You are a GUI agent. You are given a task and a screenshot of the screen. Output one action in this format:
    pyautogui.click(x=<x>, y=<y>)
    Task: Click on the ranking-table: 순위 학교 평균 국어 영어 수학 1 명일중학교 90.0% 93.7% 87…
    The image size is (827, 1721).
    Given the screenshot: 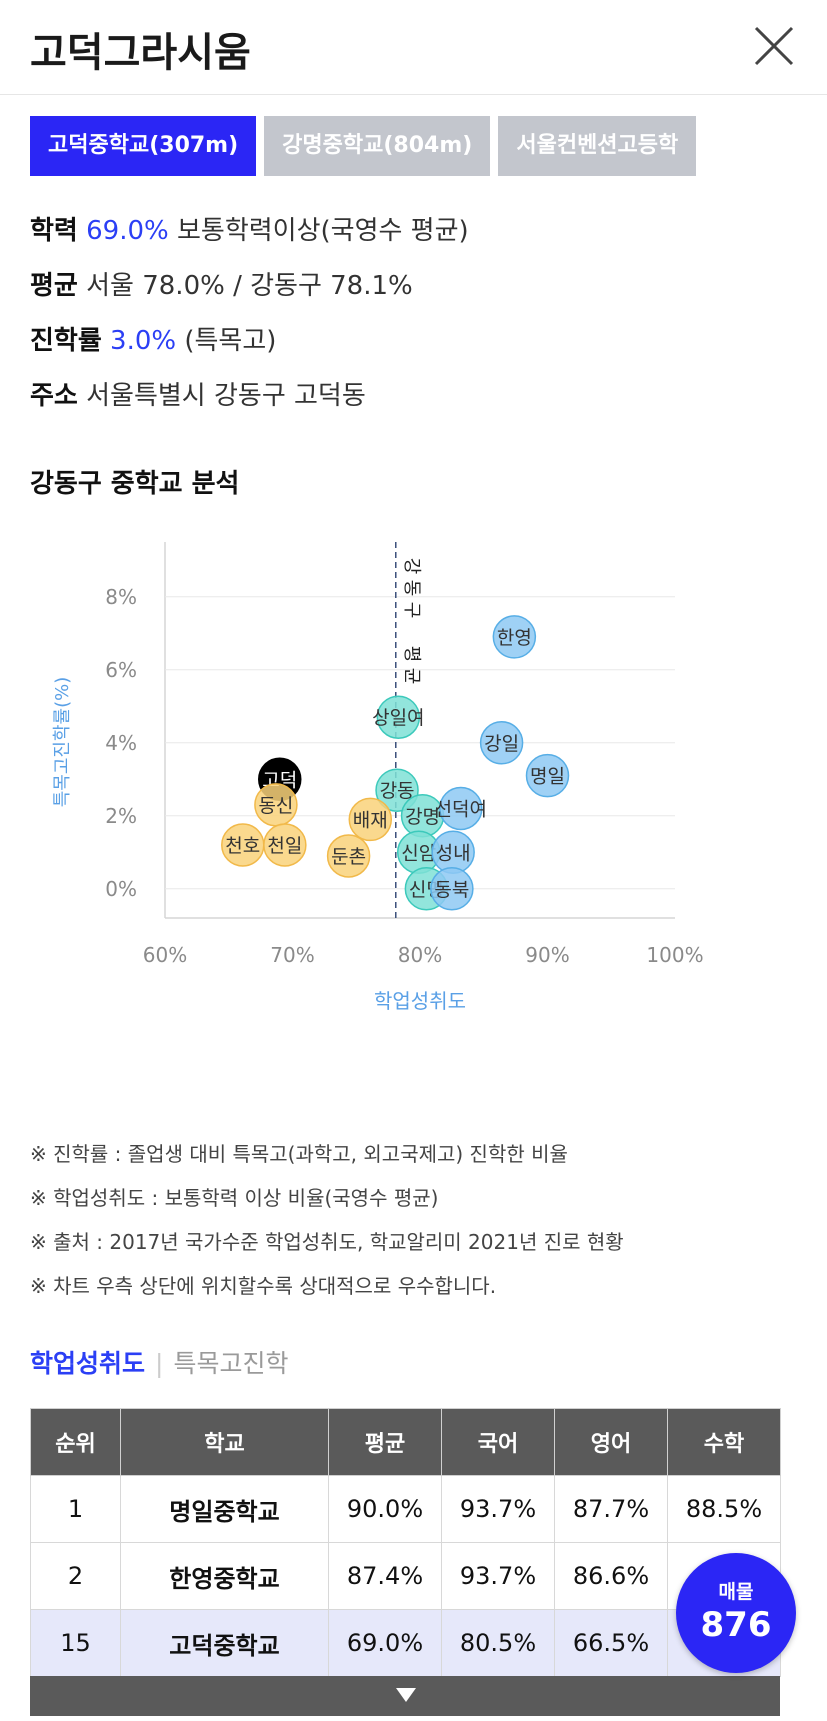 What is the action you would take?
    pyautogui.click(x=405, y=1542)
    